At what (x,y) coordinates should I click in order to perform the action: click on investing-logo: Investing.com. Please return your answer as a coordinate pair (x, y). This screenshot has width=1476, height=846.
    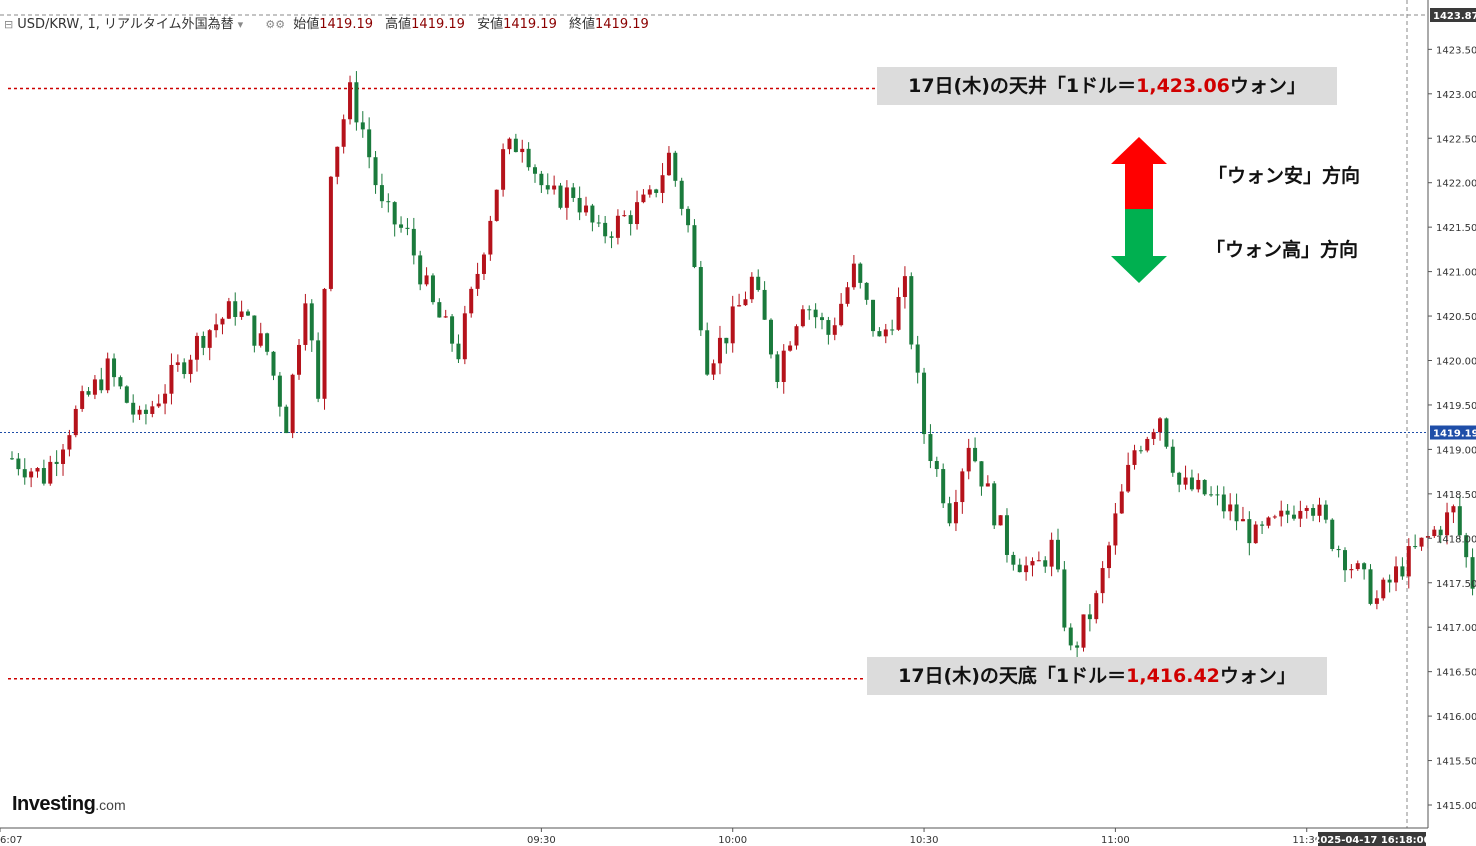
    Looking at the image, I should click on (69, 804).